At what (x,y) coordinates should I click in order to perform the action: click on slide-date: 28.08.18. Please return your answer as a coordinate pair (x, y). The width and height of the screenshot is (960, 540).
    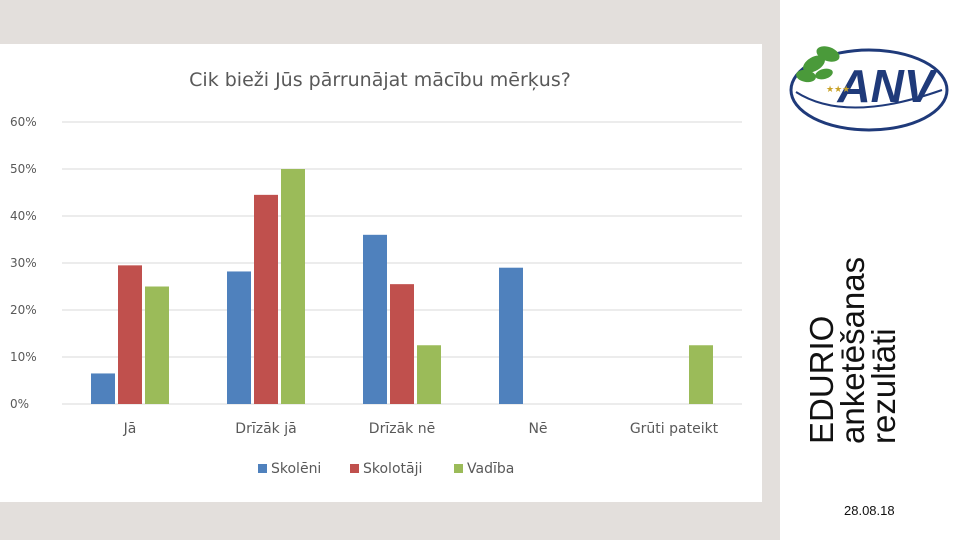
    Looking at the image, I should click on (869, 510).